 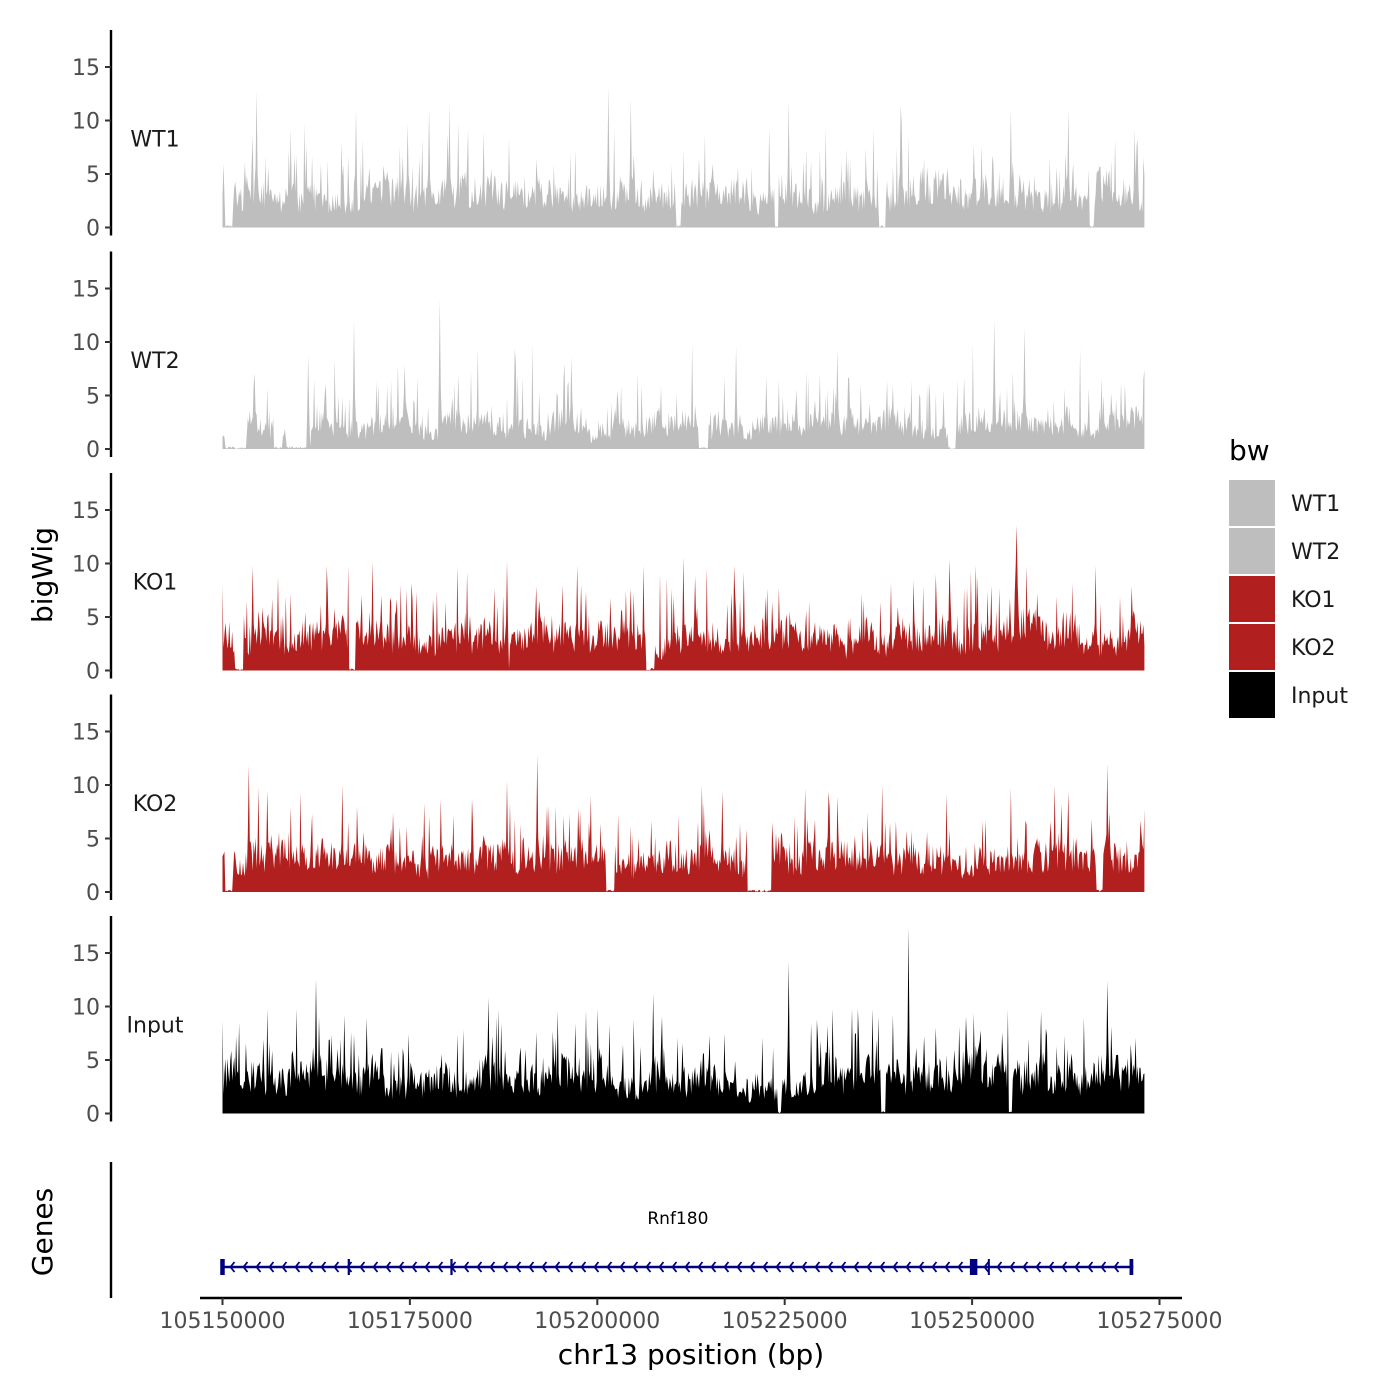 What do you see at coordinates (1315, 504) in the screenshot?
I see `legend-label-wt1: WT1` at bounding box center [1315, 504].